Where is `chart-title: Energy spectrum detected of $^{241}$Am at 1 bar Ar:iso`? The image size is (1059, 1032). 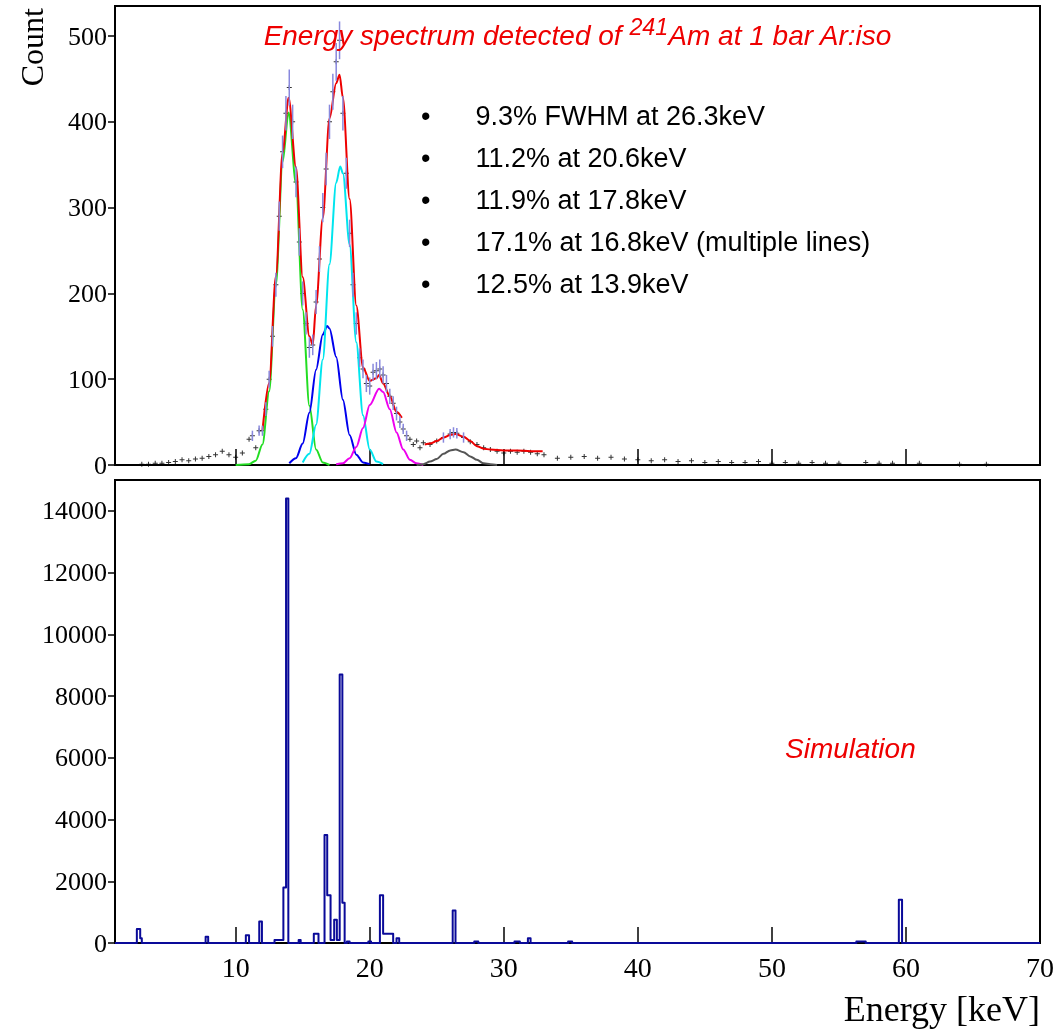 chart-title: Energy spectrum detected of $^{241}$Am at 1 bar Ar:iso is located at coordinates (577, 33).